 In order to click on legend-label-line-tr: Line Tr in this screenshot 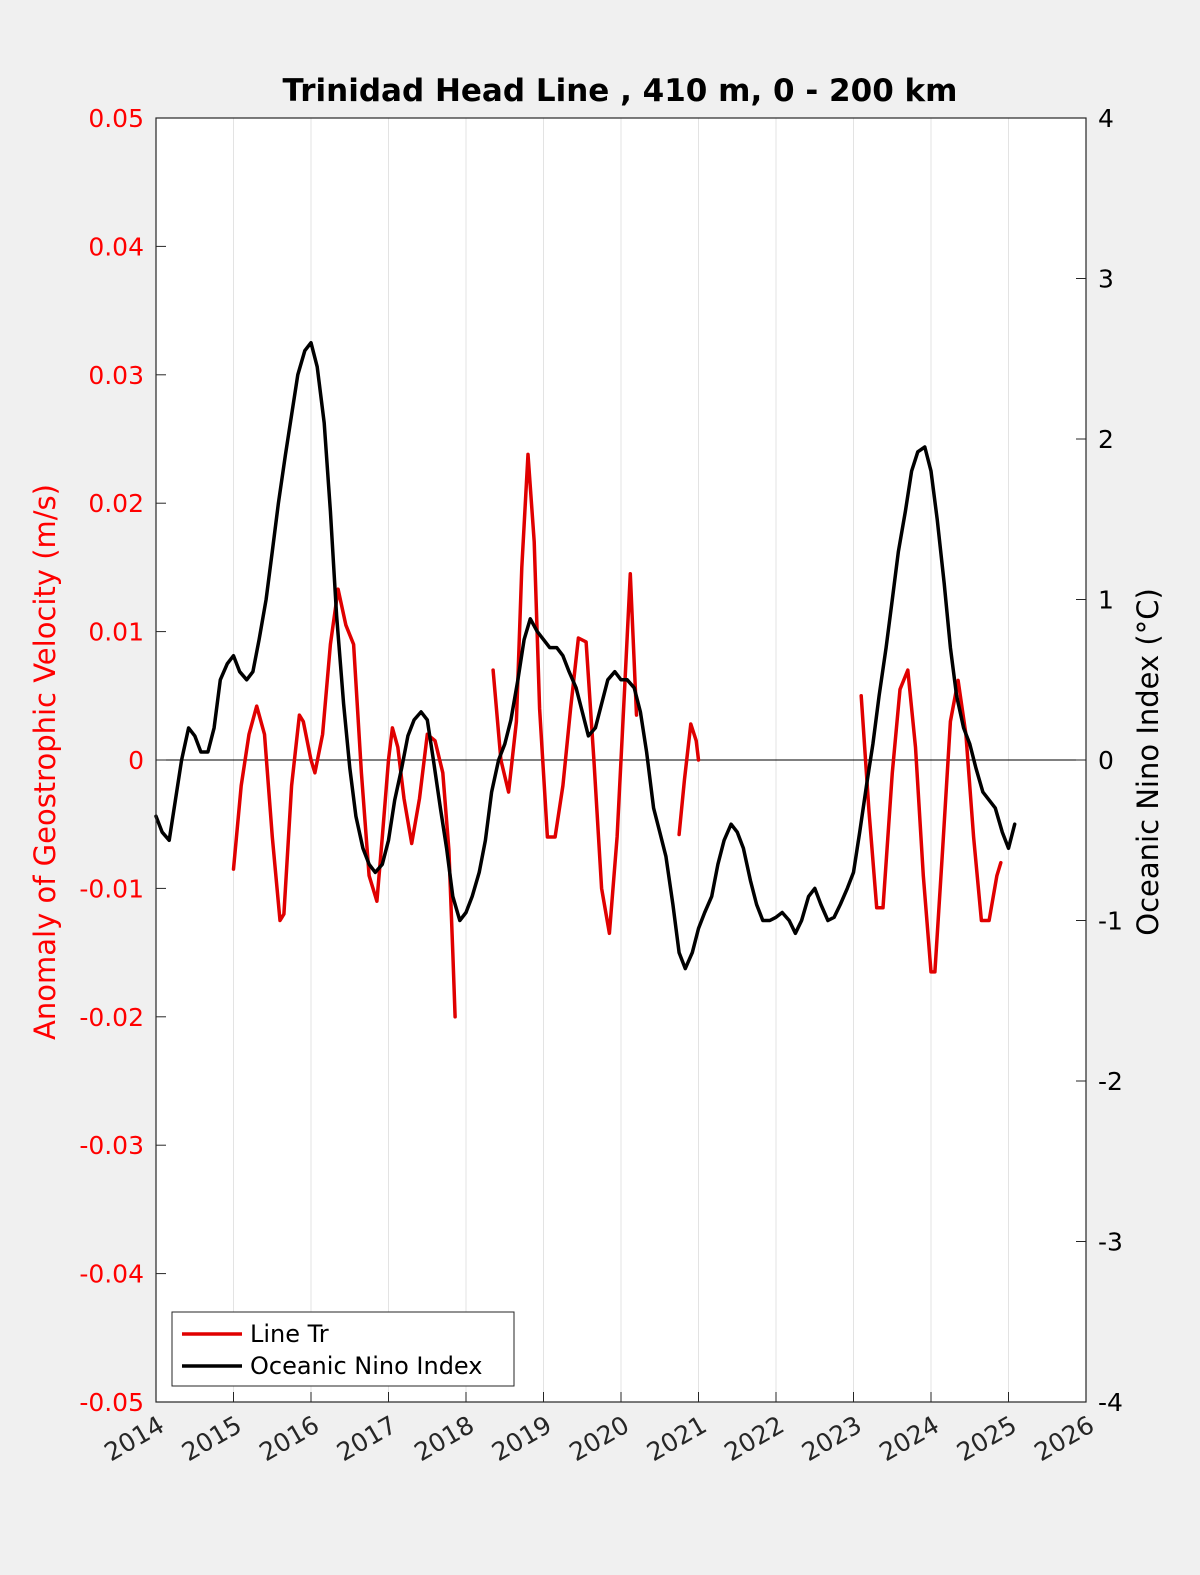, I will do `click(289, 1334)`.